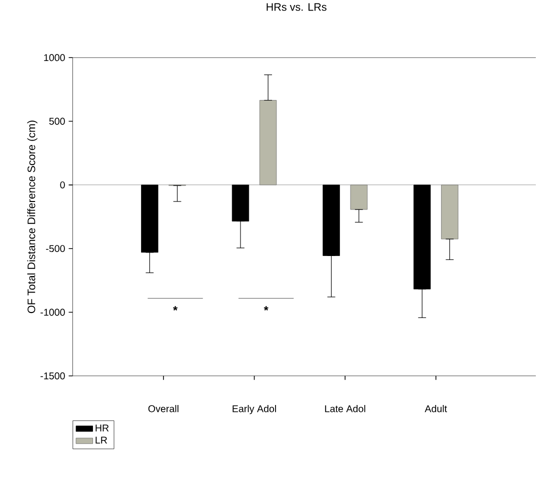 The height and width of the screenshot is (496, 536). What do you see at coordinates (57, 121) in the screenshot?
I see `y-tick-label: 500` at bounding box center [57, 121].